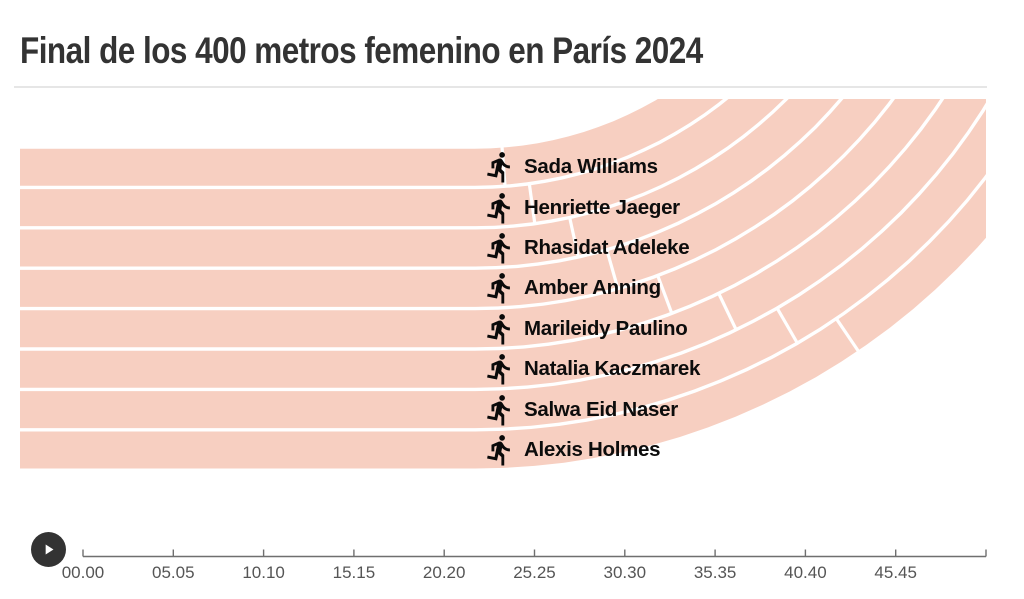  What do you see at coordinates (715, 572) in the screenshot?
I see `axis-tick-label: 35.35` at bounding box center [715, 572].